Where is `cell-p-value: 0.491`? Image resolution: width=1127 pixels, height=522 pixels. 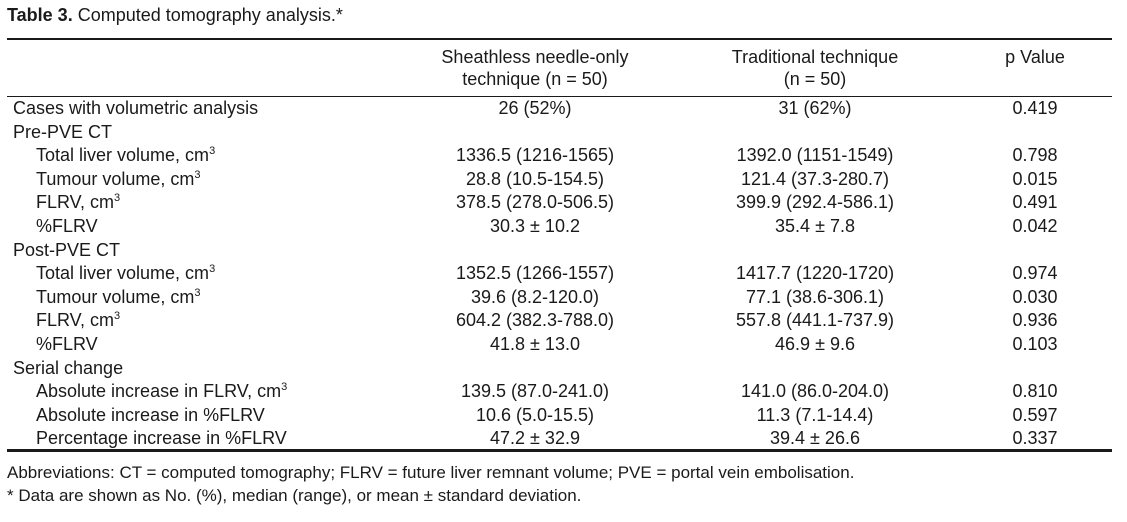
cell-p-value: 0.491 is located at coordinates (1035, 202).